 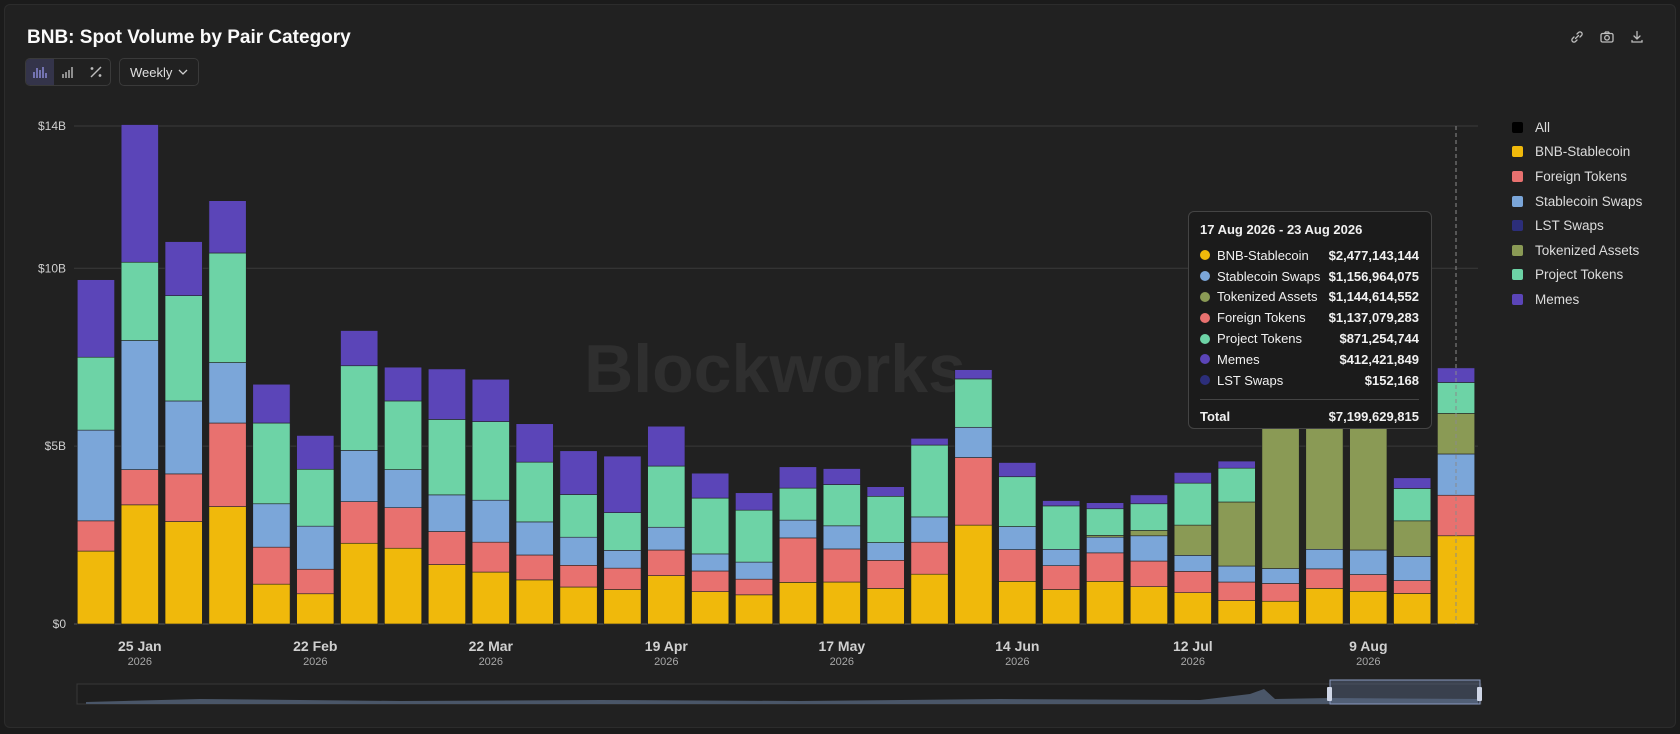 What do you see at coordinates (1638, 38) in the screenshot?
I see `download-icon` at bounding box center [1638, 38].